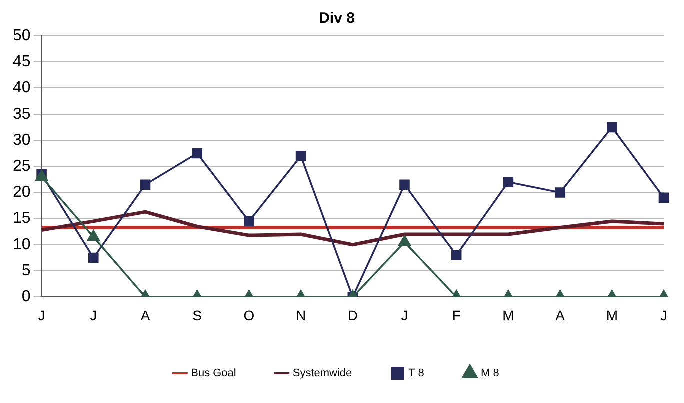 The image size is (684, 403). What do you see at coordinates (490, 374) in the screenshot?
I see `legend-label: M 8` at bounding box center [490, 374].